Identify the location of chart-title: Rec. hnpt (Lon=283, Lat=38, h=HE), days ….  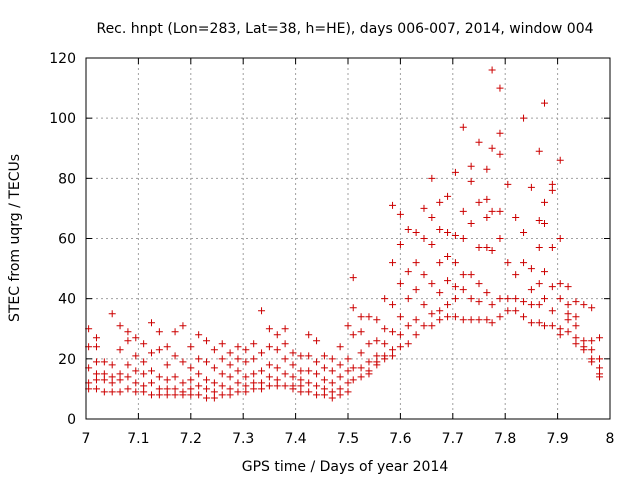
(344, 29).